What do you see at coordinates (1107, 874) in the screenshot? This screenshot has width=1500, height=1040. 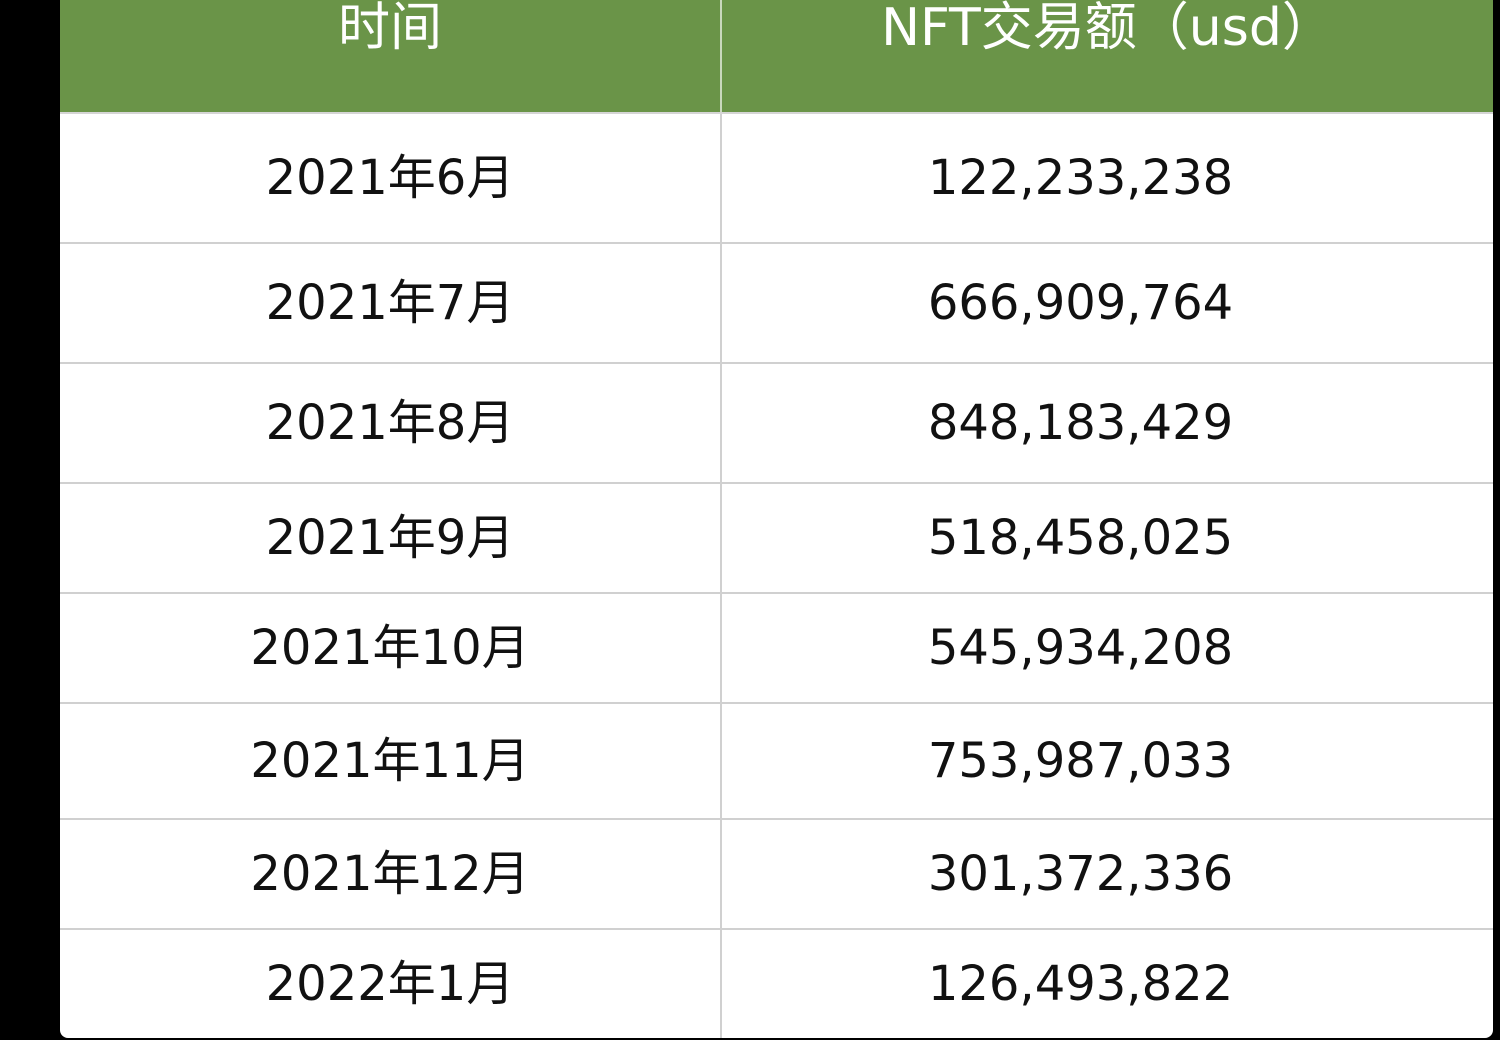 I see `amount-cell: 301,372,336` at bounding box center [1107, 874].